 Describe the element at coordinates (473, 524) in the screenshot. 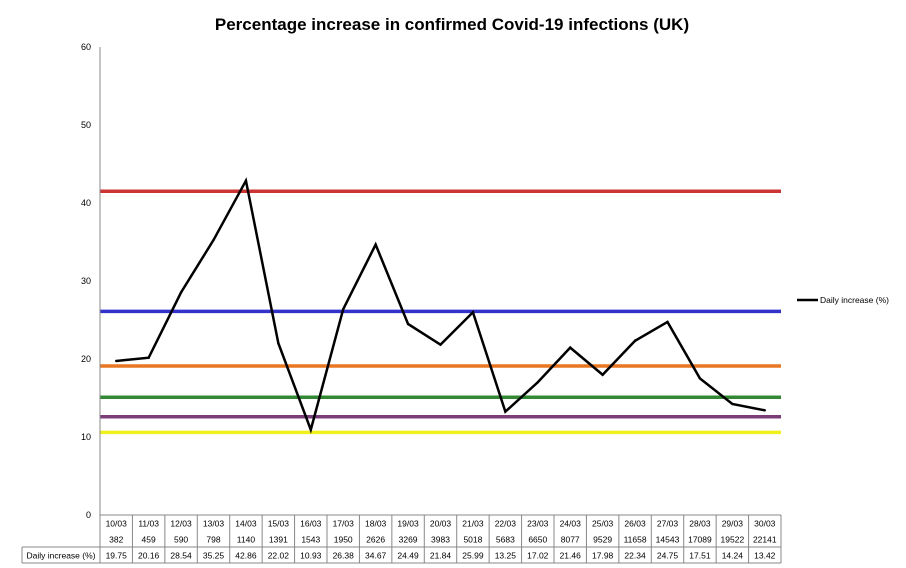

I see `x-tick-label: 21/03` at that location.